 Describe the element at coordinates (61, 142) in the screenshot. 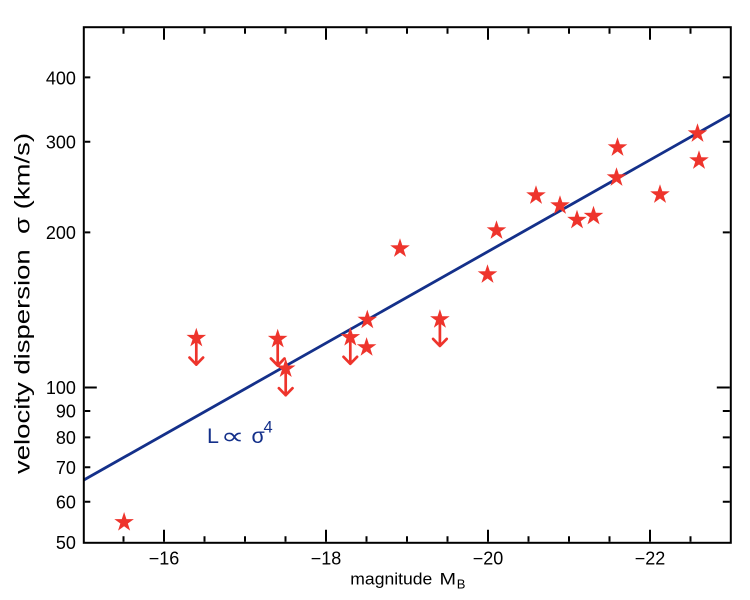

I see `svg-text: 300` at that location.